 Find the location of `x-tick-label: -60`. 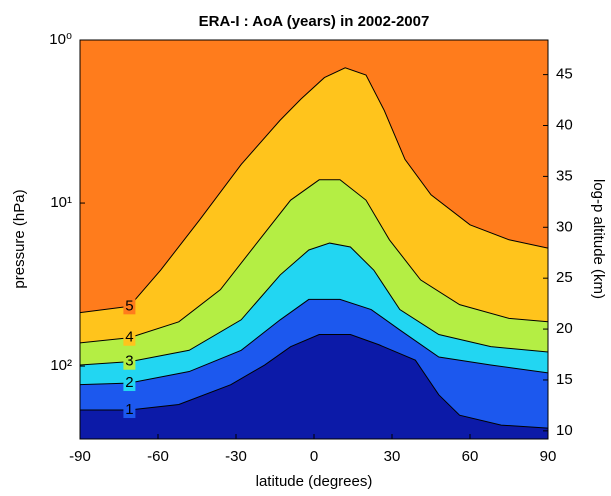

x-tick-label: -60 is located at coordinates (158, 456).